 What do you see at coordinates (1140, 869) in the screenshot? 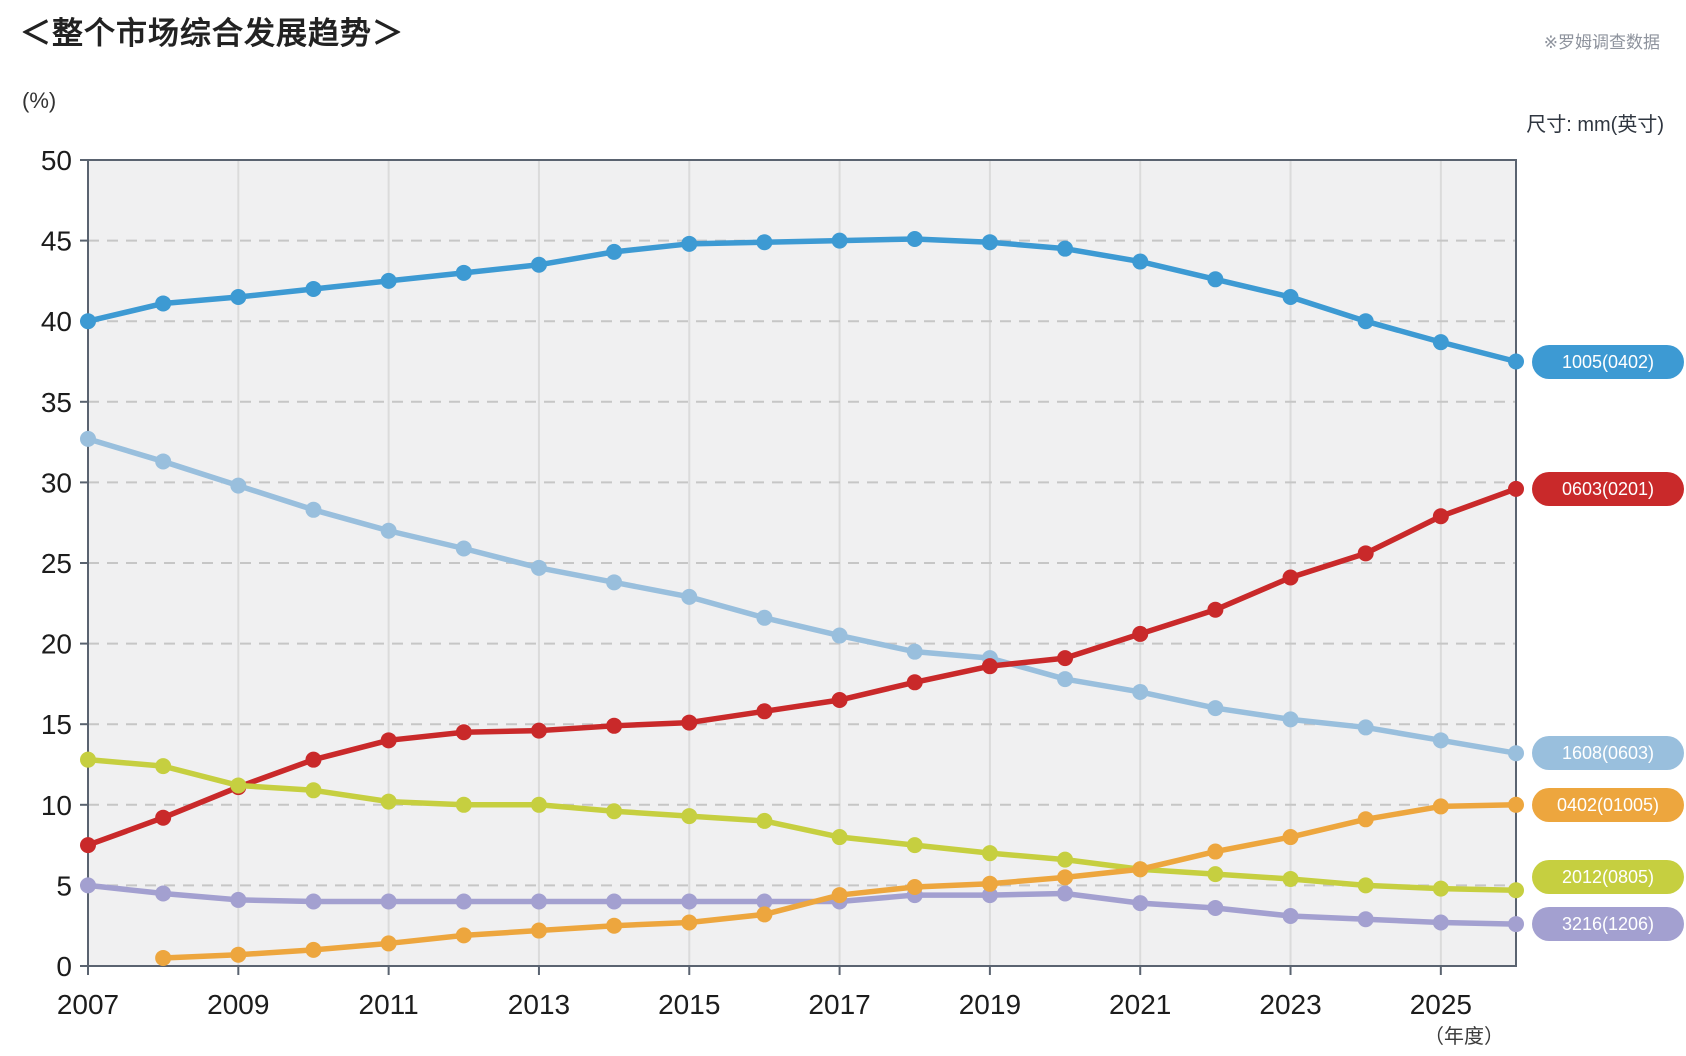
I see `series-dot-0402(01005)-2021` at bounding box center [1140, 869].